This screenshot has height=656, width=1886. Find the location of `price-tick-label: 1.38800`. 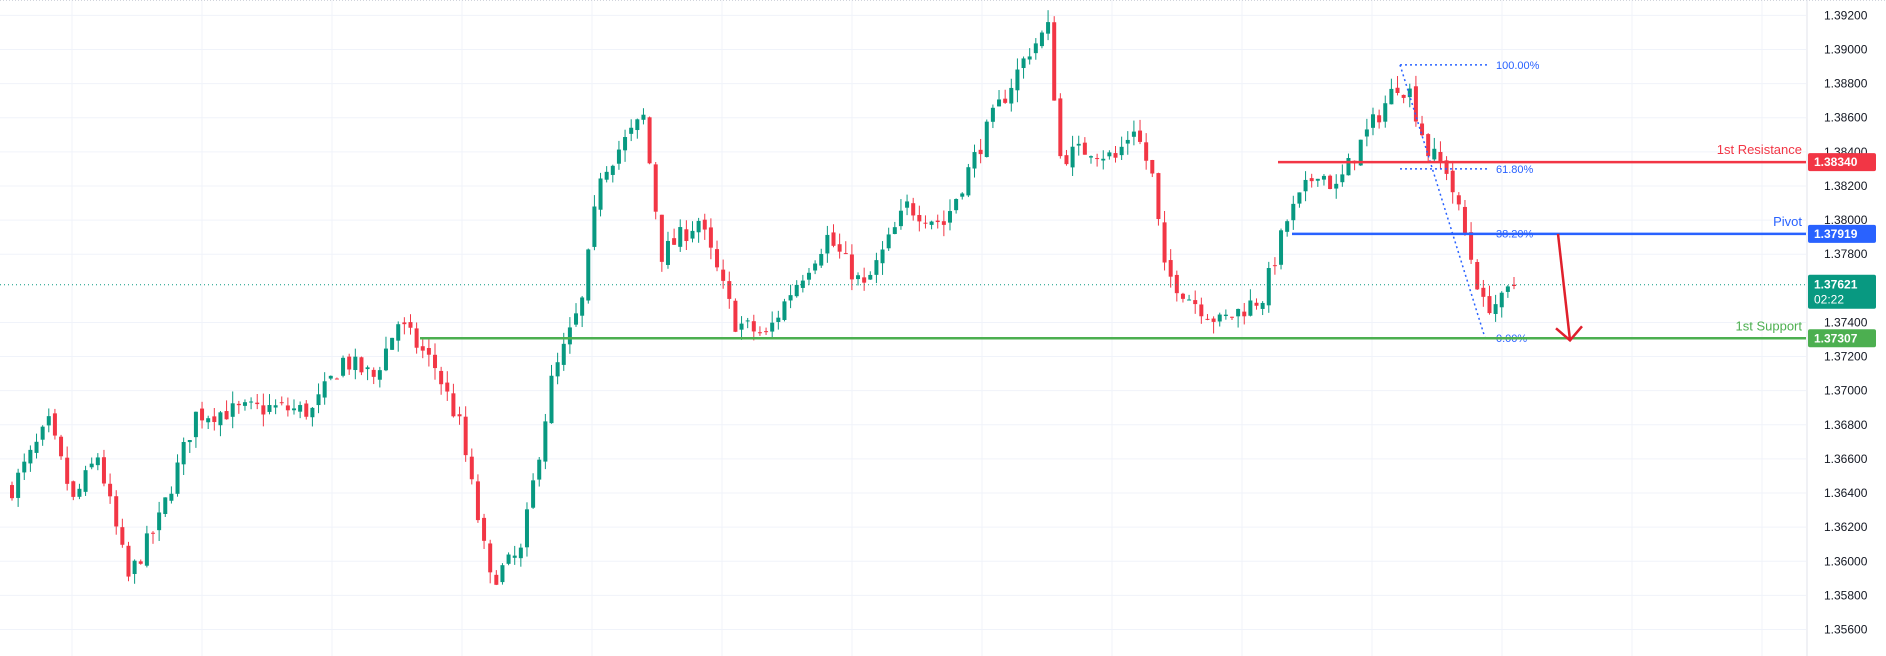

price-tick-label: 1.38800 is located at coordinates (1846, 84).